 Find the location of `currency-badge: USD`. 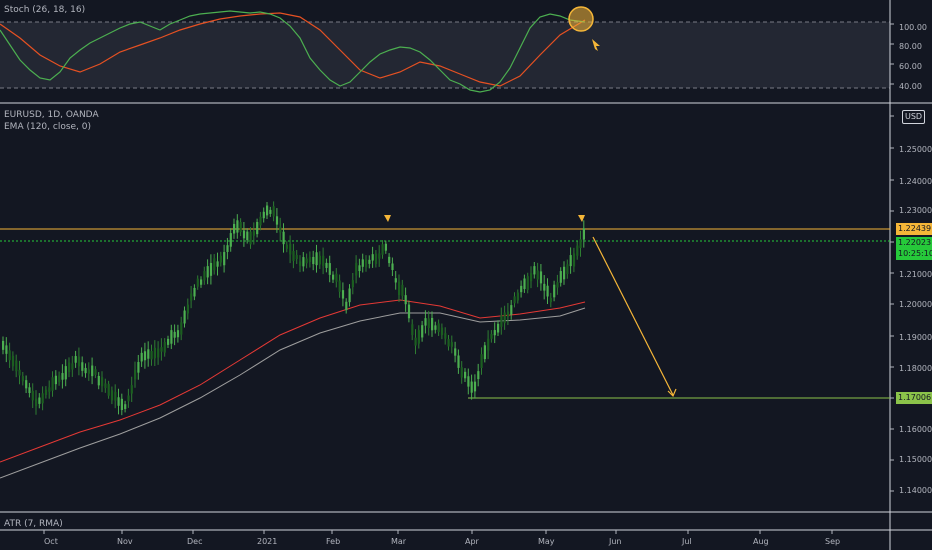

currency-badge: USD is located at coordinates (914, 117).